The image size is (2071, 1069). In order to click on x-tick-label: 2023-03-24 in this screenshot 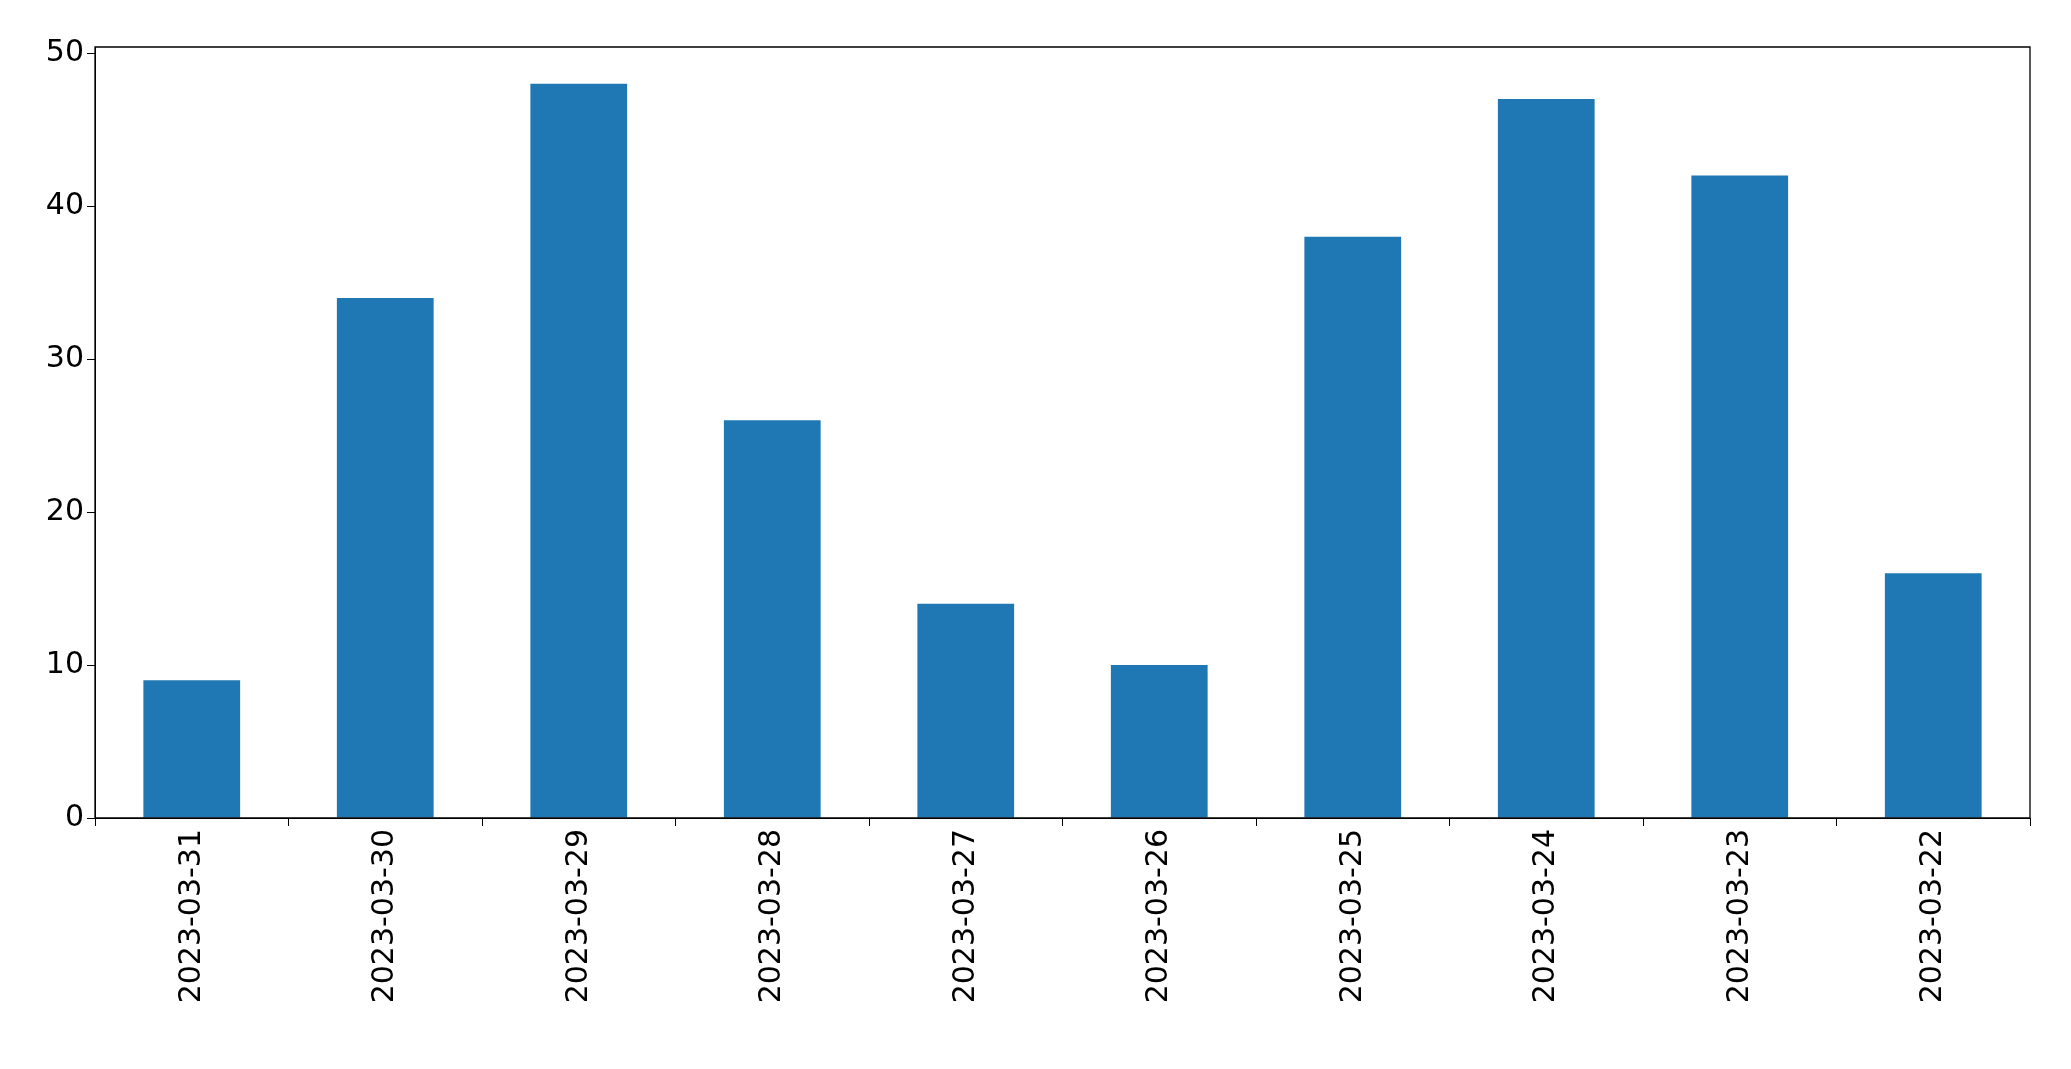, I will do `click(1544, 916)`.